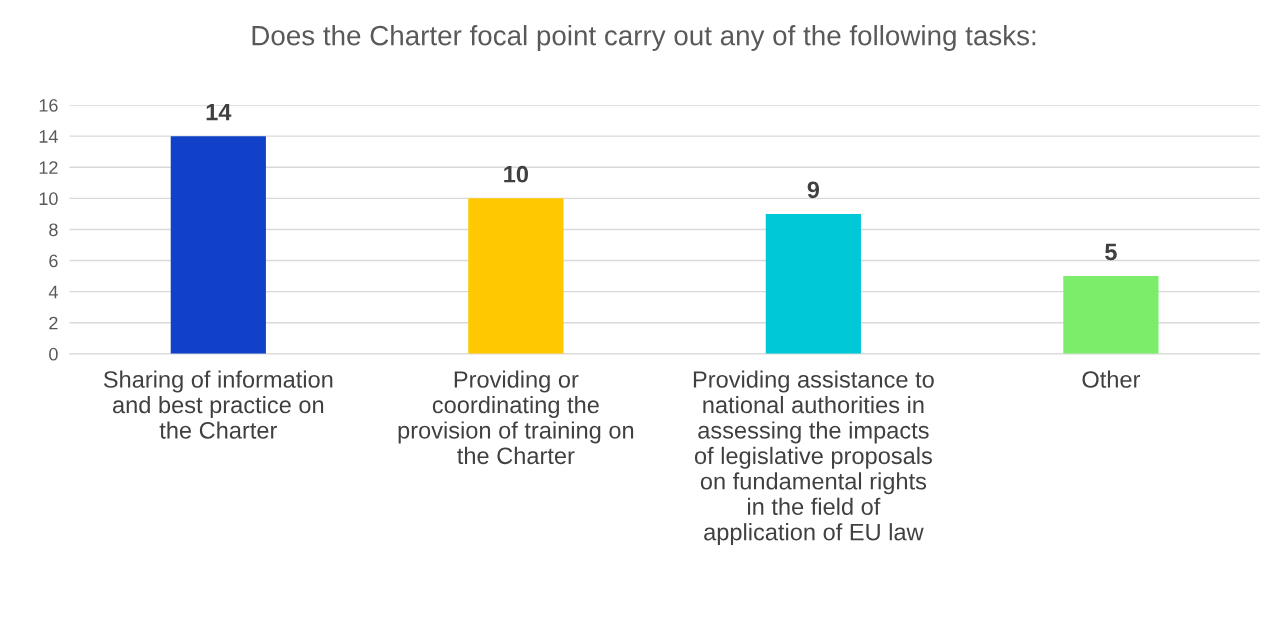 Image resolution: width=1288 pixels, height=633 pixels. I want to click on y-tick-label: 10, so click(48, 199).